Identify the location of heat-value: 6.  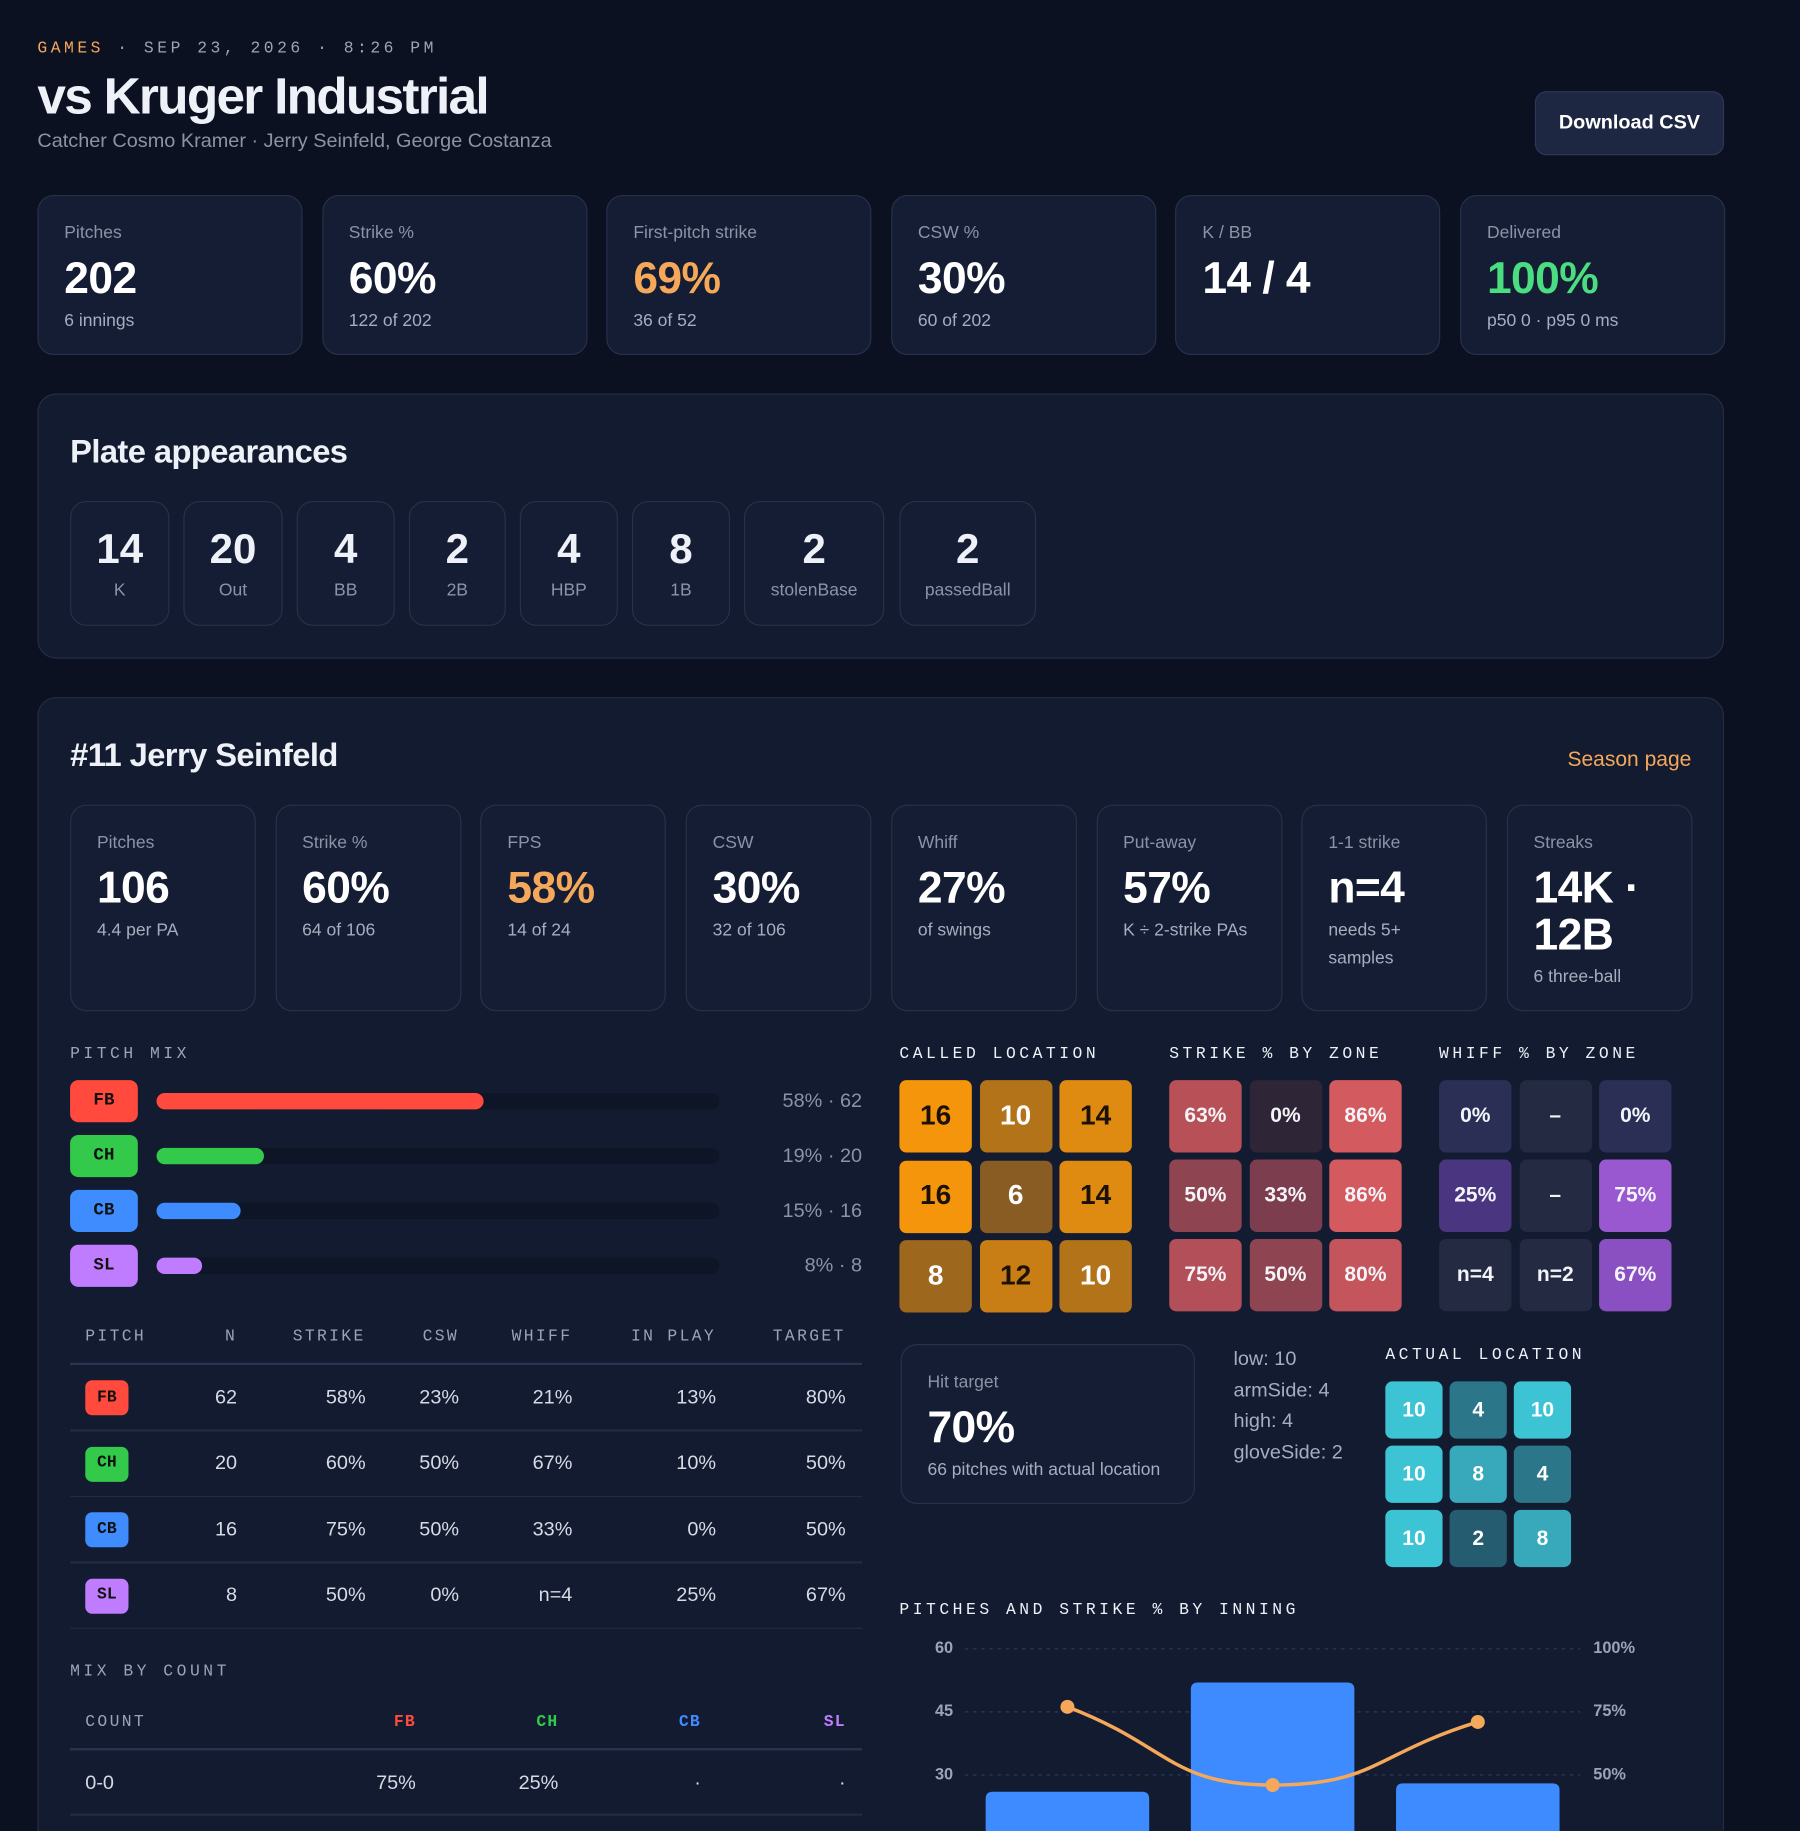
(1015, 1195).